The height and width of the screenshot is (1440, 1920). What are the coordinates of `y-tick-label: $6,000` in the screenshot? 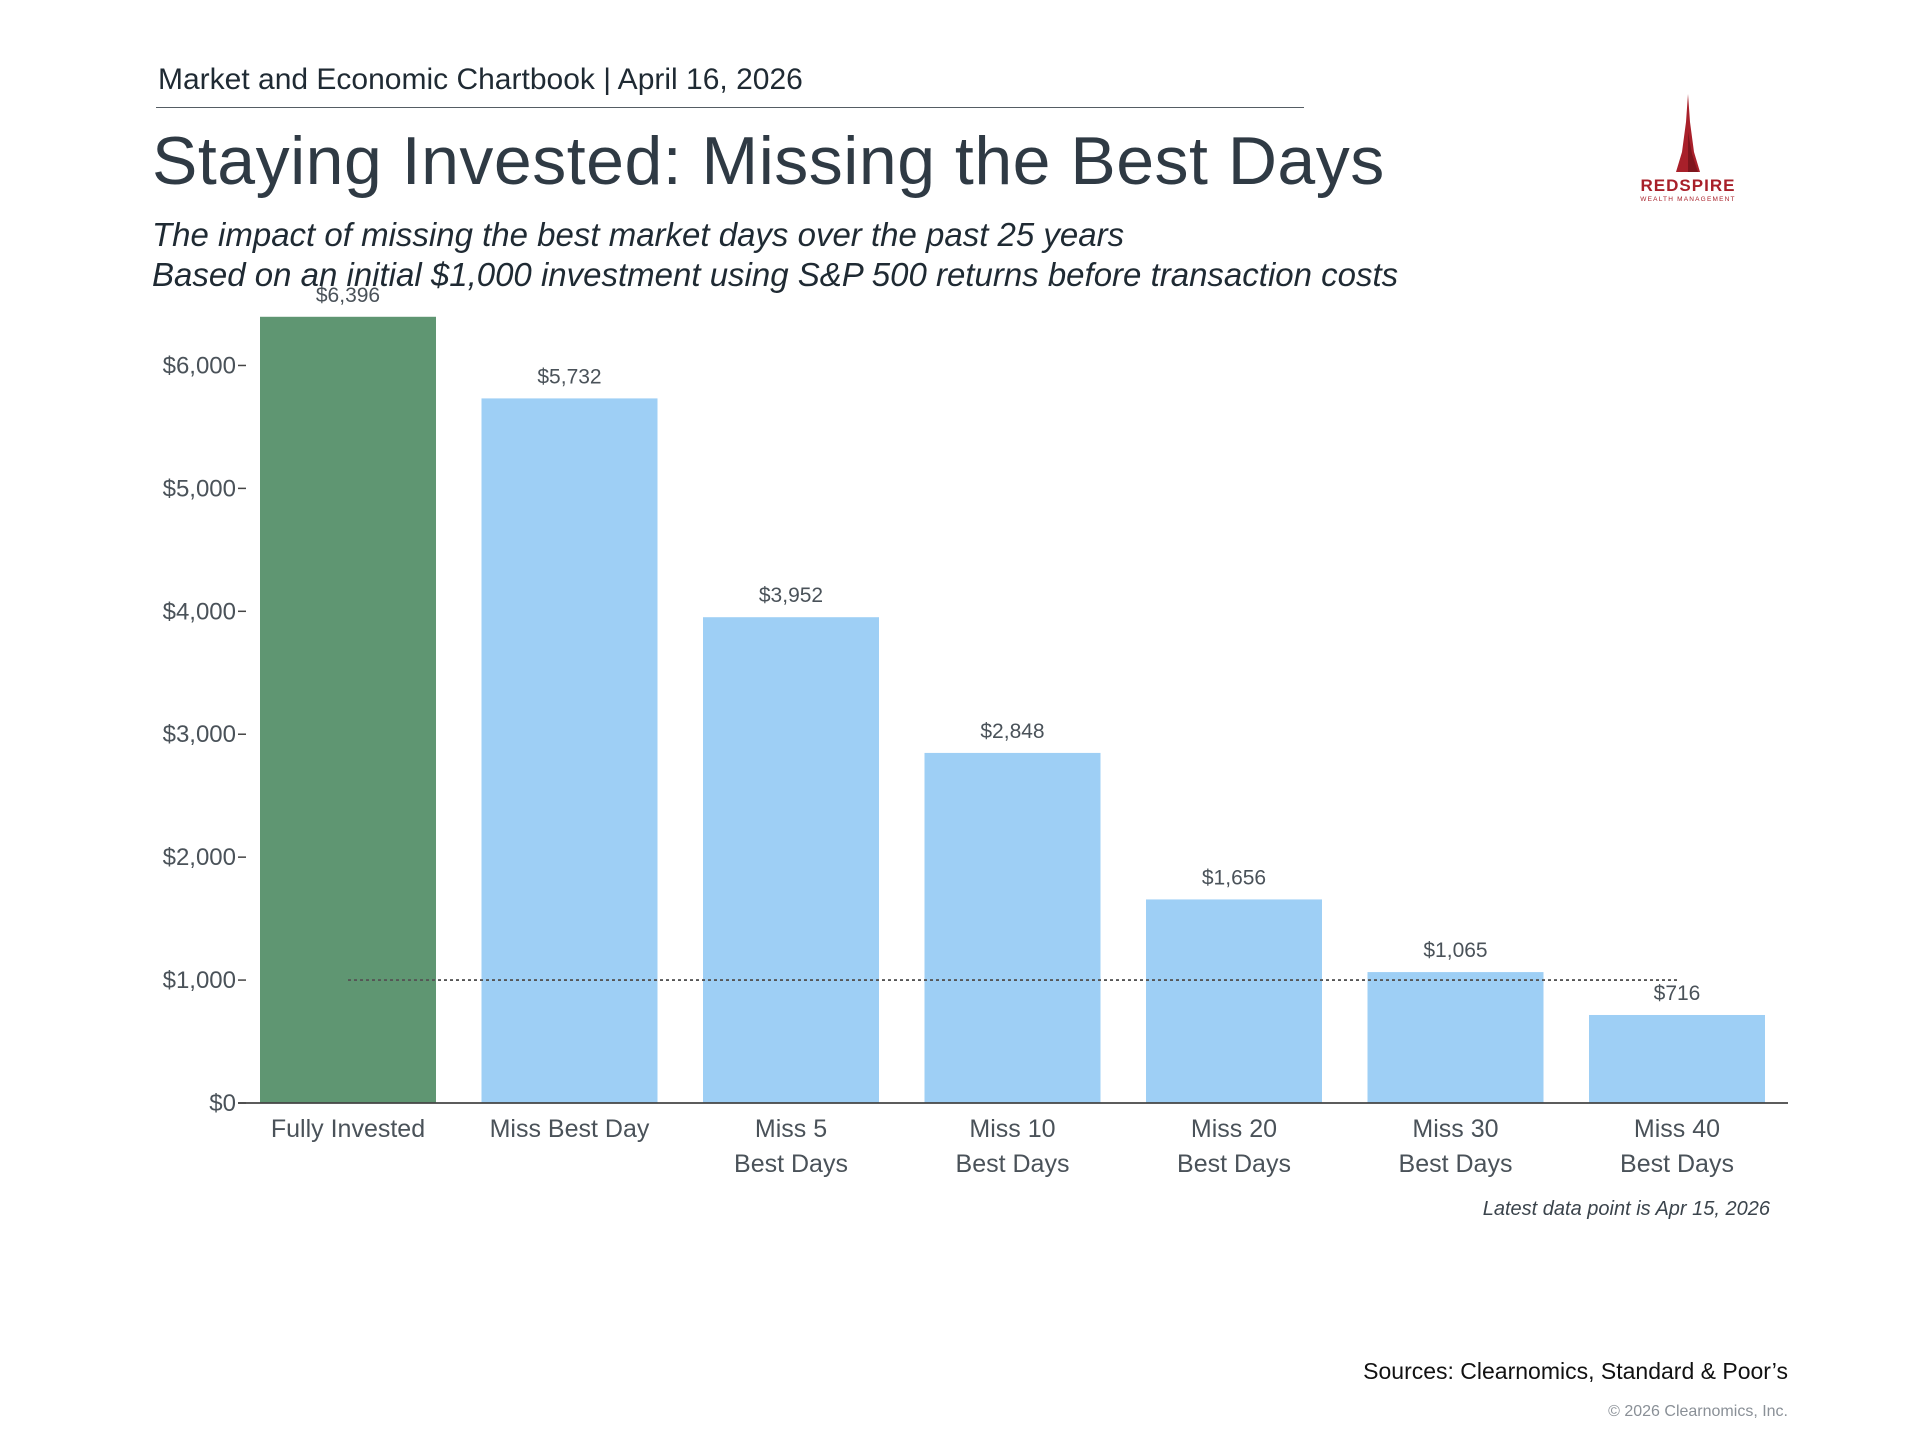 It's located at (199, 365).